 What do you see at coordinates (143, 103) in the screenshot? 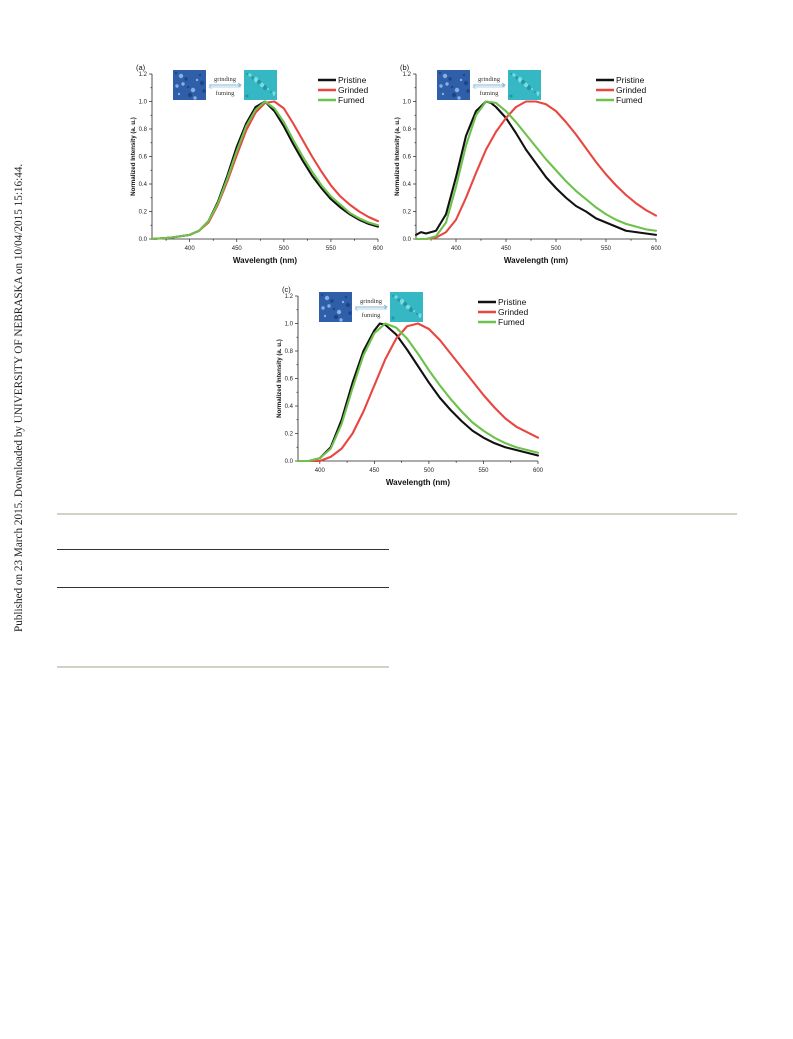
I see `y-tick-label: 1.0` at bounding box center [143, 103].